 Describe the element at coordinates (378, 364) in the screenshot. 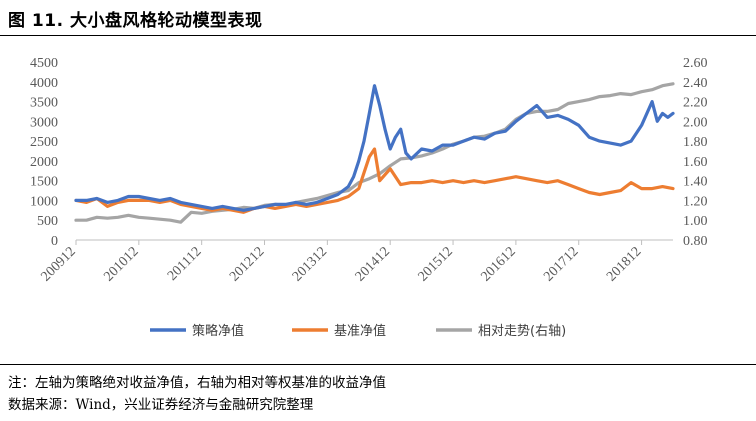

I see `footer-rule` at that location.